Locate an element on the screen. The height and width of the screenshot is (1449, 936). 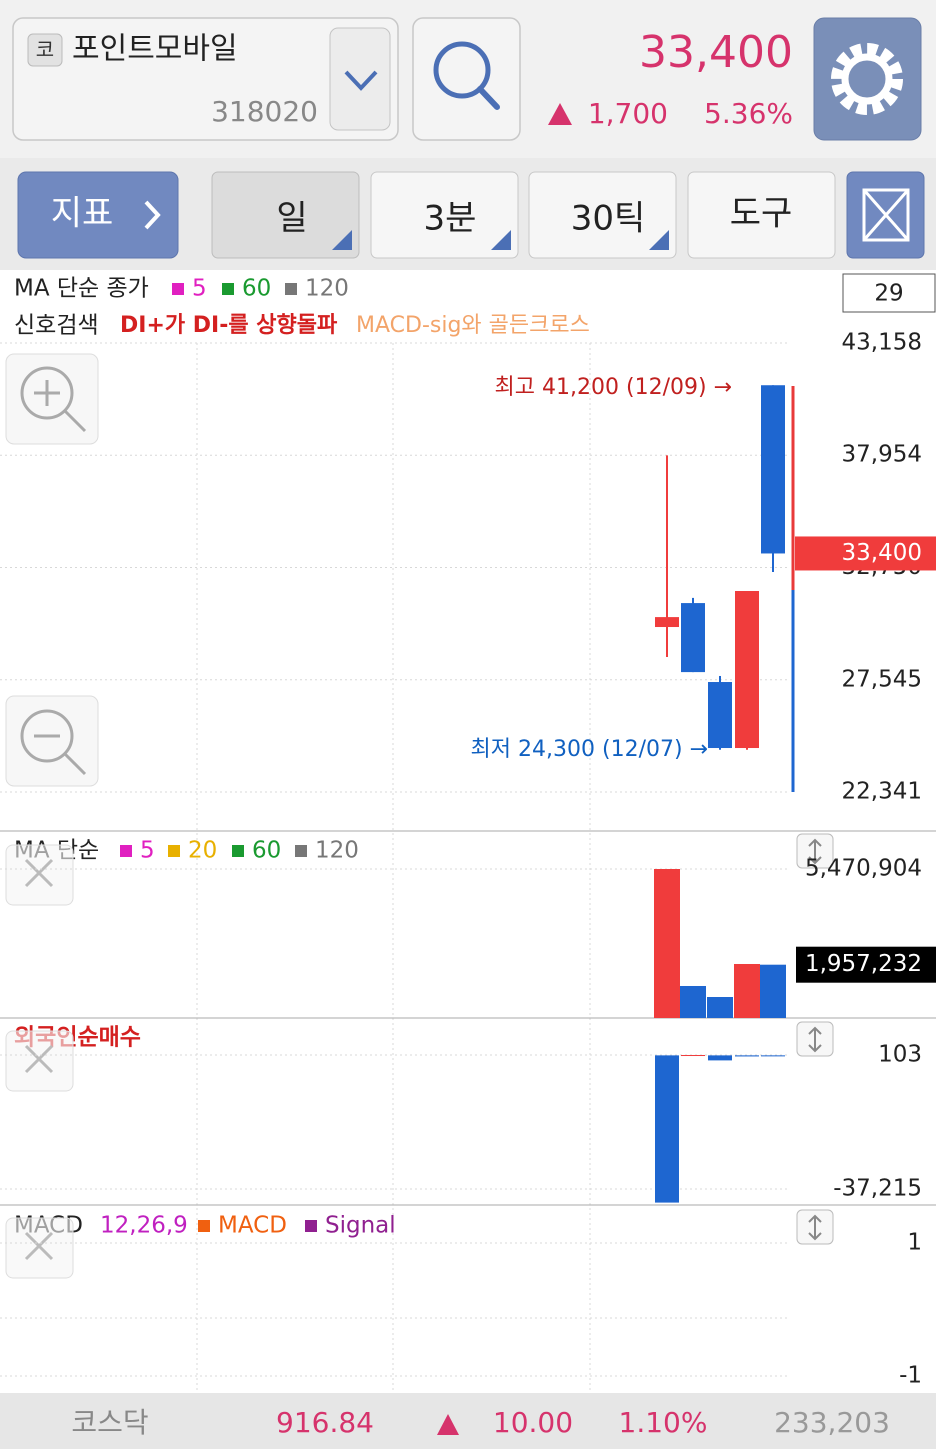
footer-bg is located at coordinates (468, 1421).